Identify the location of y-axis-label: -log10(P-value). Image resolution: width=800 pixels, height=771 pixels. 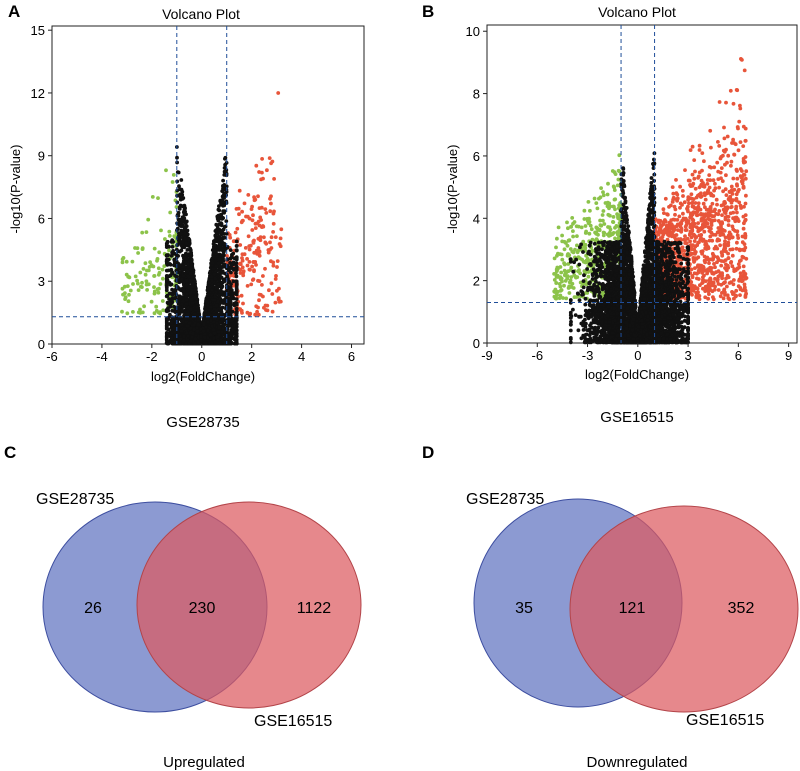
(15, 189).